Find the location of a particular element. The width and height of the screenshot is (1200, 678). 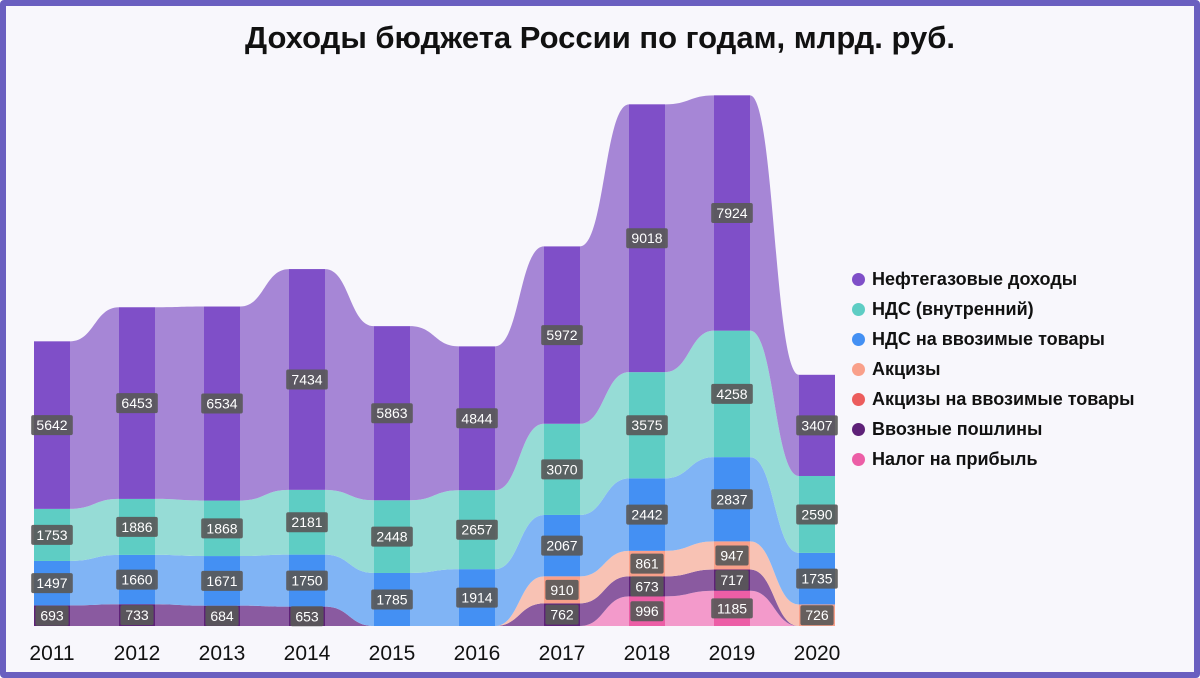

data-label-2-2017: 2067 is located at coordinates (562, 545).